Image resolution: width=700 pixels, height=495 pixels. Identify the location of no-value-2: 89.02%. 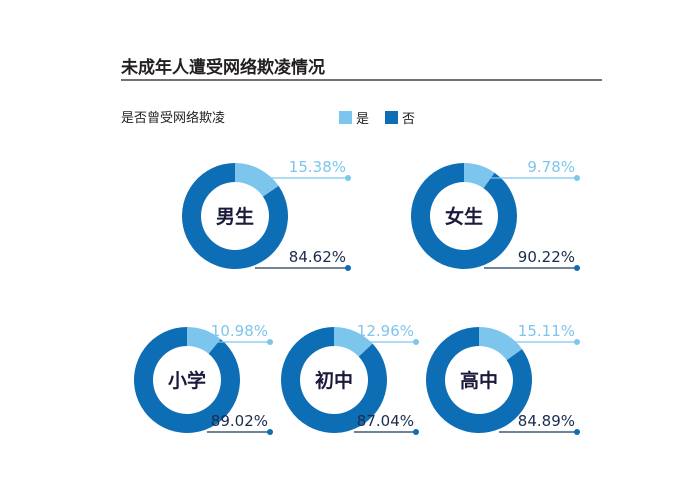
(239, 421).